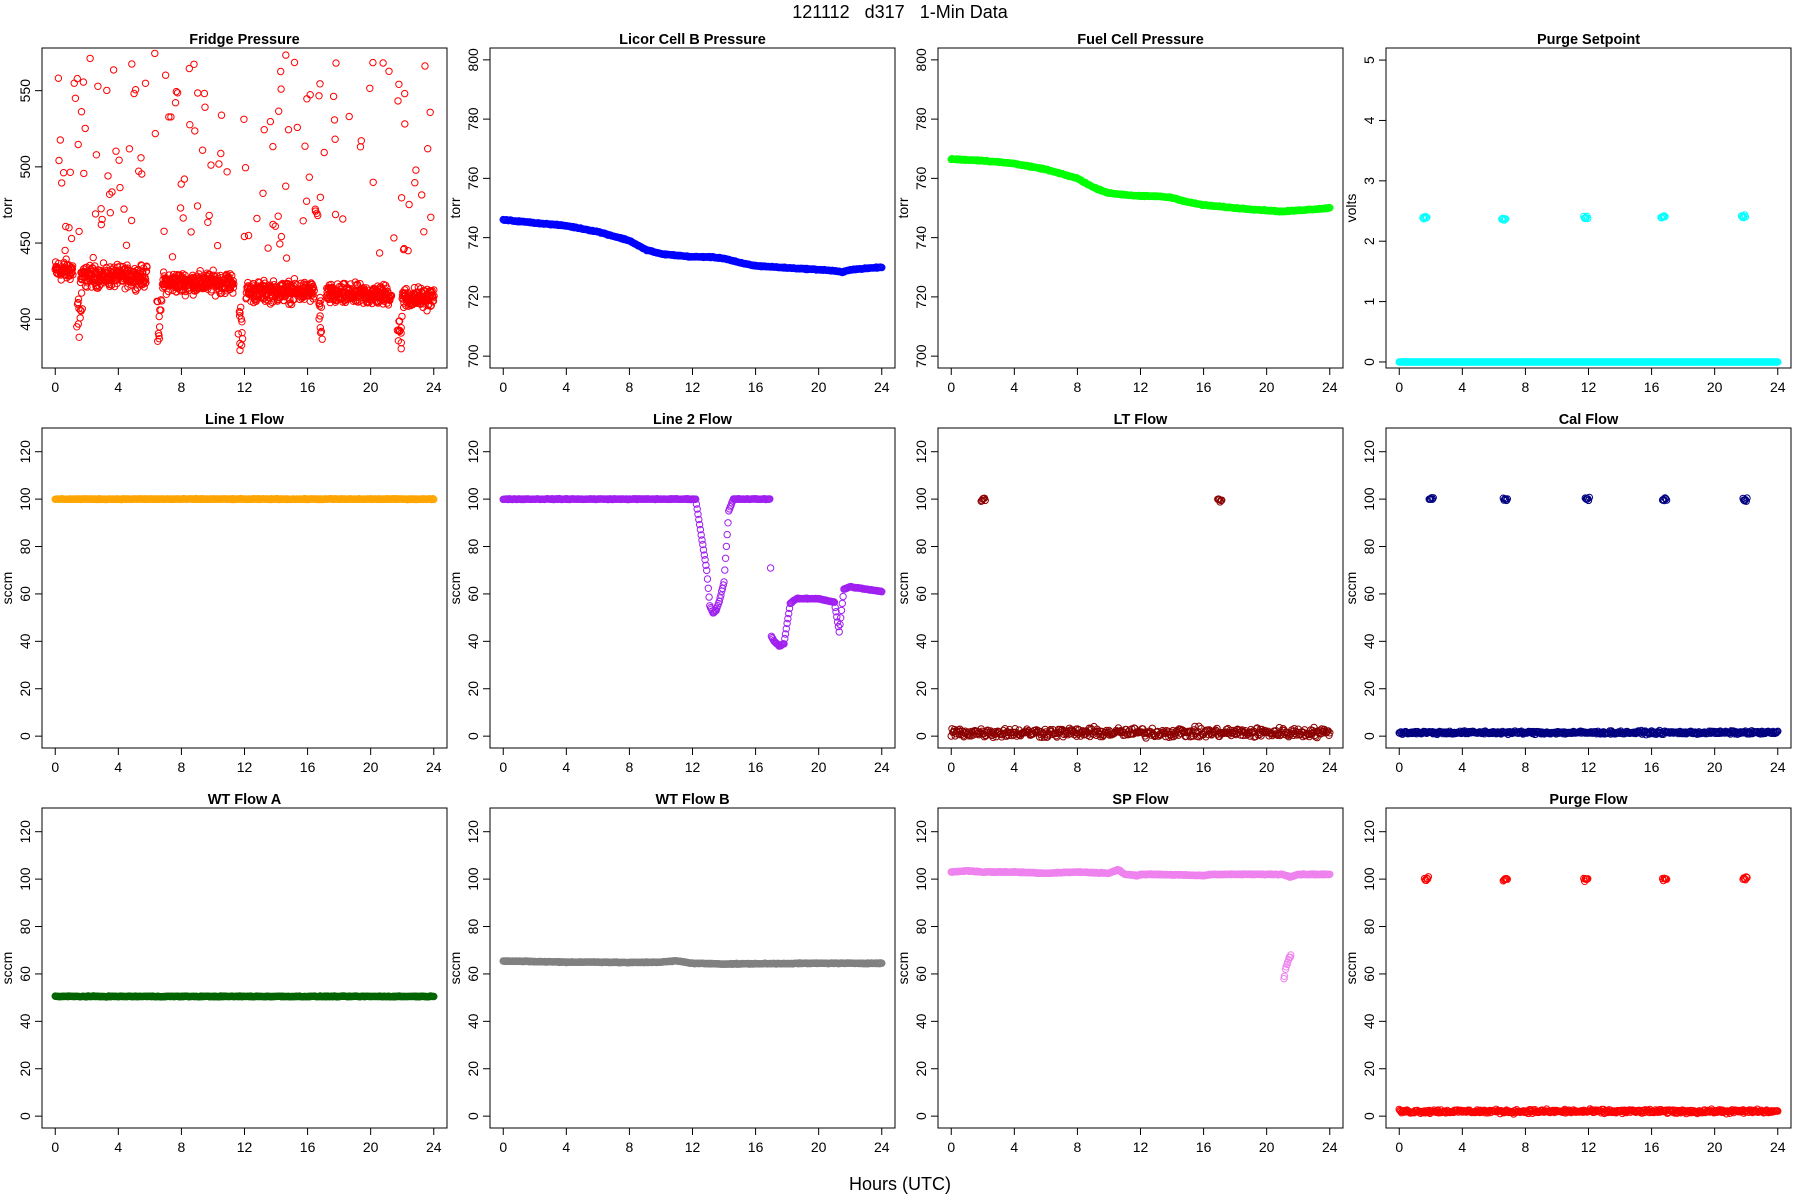 This screenshot has width=1800, height=1200. I want to click on figure-title: 121112 d317 1-Min Data, so click(900, 12).